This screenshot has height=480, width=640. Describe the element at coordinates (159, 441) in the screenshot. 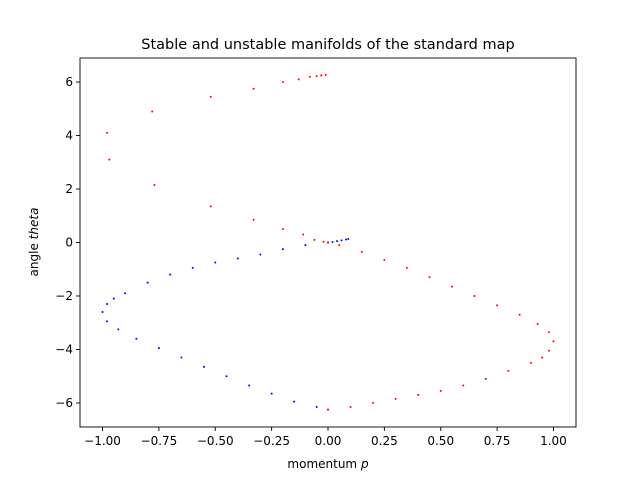

I see `x-tick-label: −0.75` at that location.